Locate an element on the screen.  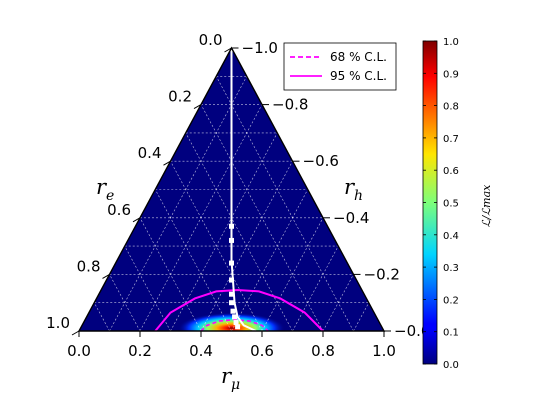
tick-label-left: 1.0 is located at coordinates (58, 323).